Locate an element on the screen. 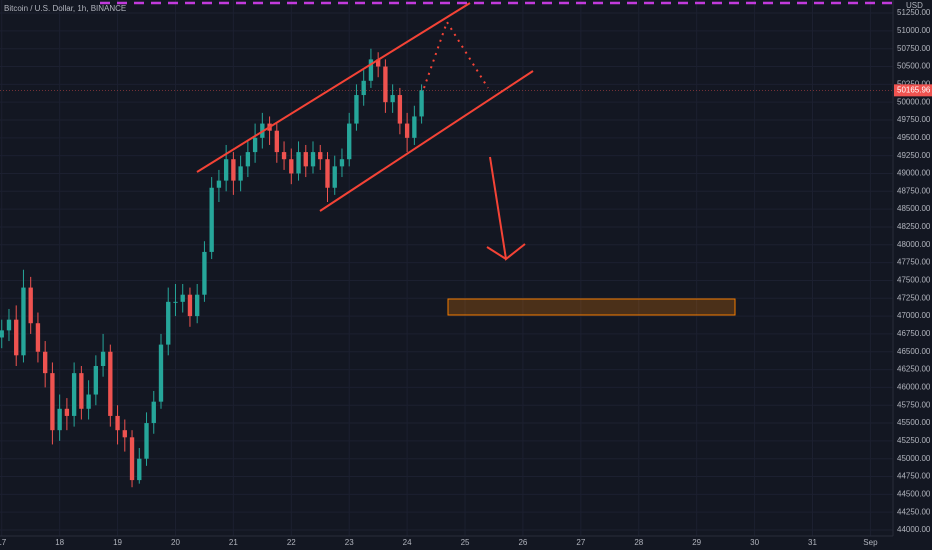  channel-upper is located at coordinates (333, 87).